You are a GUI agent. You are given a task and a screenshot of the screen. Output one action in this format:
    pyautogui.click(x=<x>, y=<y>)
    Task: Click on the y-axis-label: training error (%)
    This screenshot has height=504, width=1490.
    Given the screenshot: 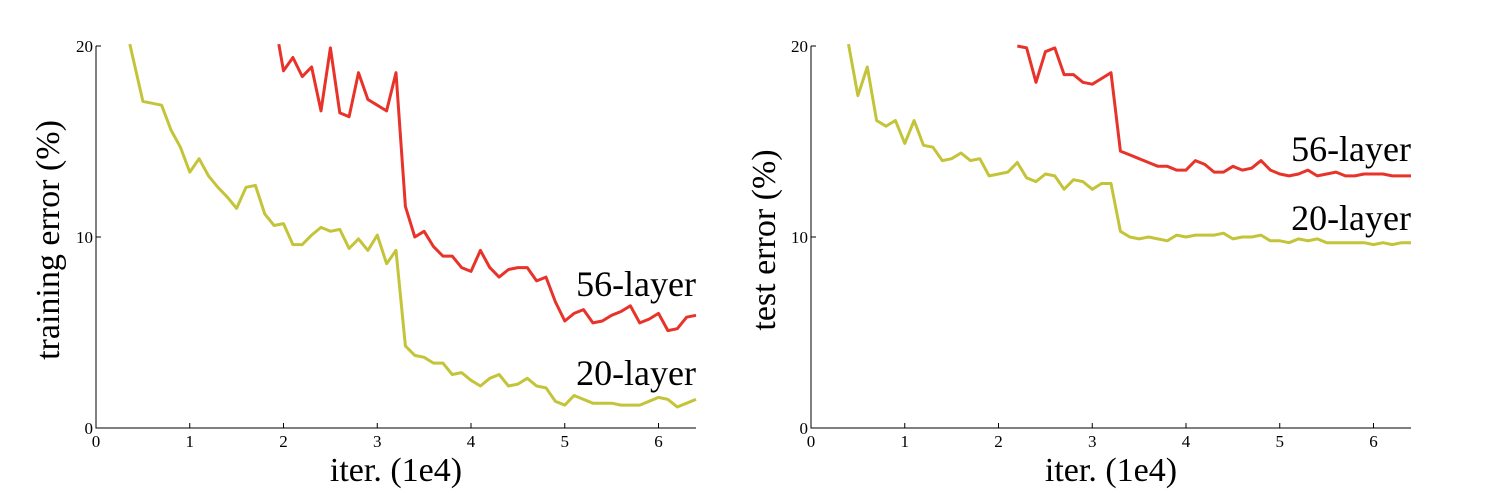 What is the action you would take?
    pyautogui.click(x=48, y=240)
    